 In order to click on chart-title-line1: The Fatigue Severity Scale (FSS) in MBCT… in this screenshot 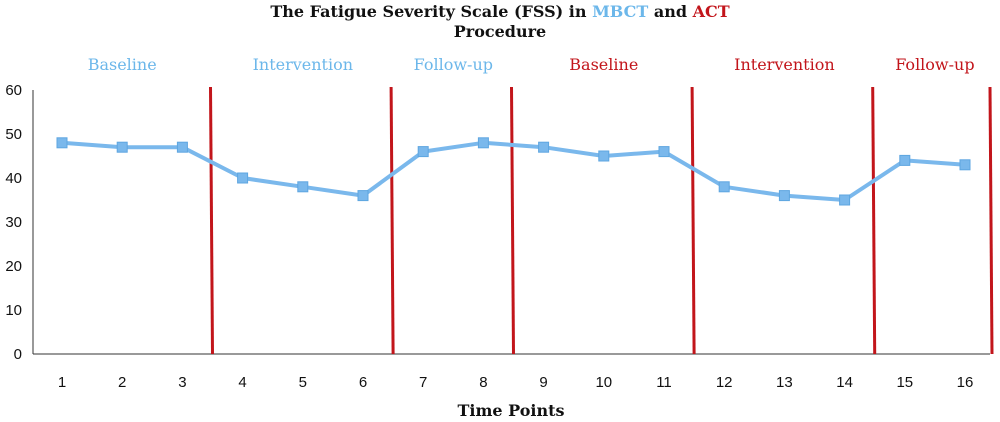, I will do `click(500, 12)`.